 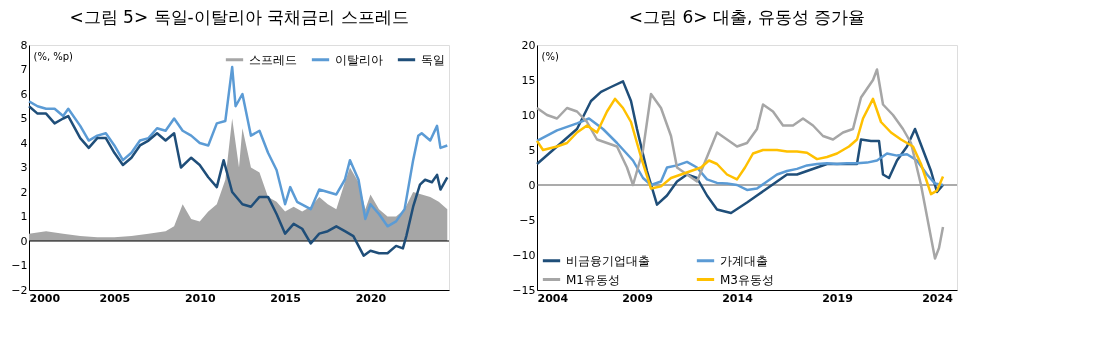 What do you see at coordinates (24, 167) in the screenshot?
I see `y-tick-label: 3` at bounding box center [24, 167].